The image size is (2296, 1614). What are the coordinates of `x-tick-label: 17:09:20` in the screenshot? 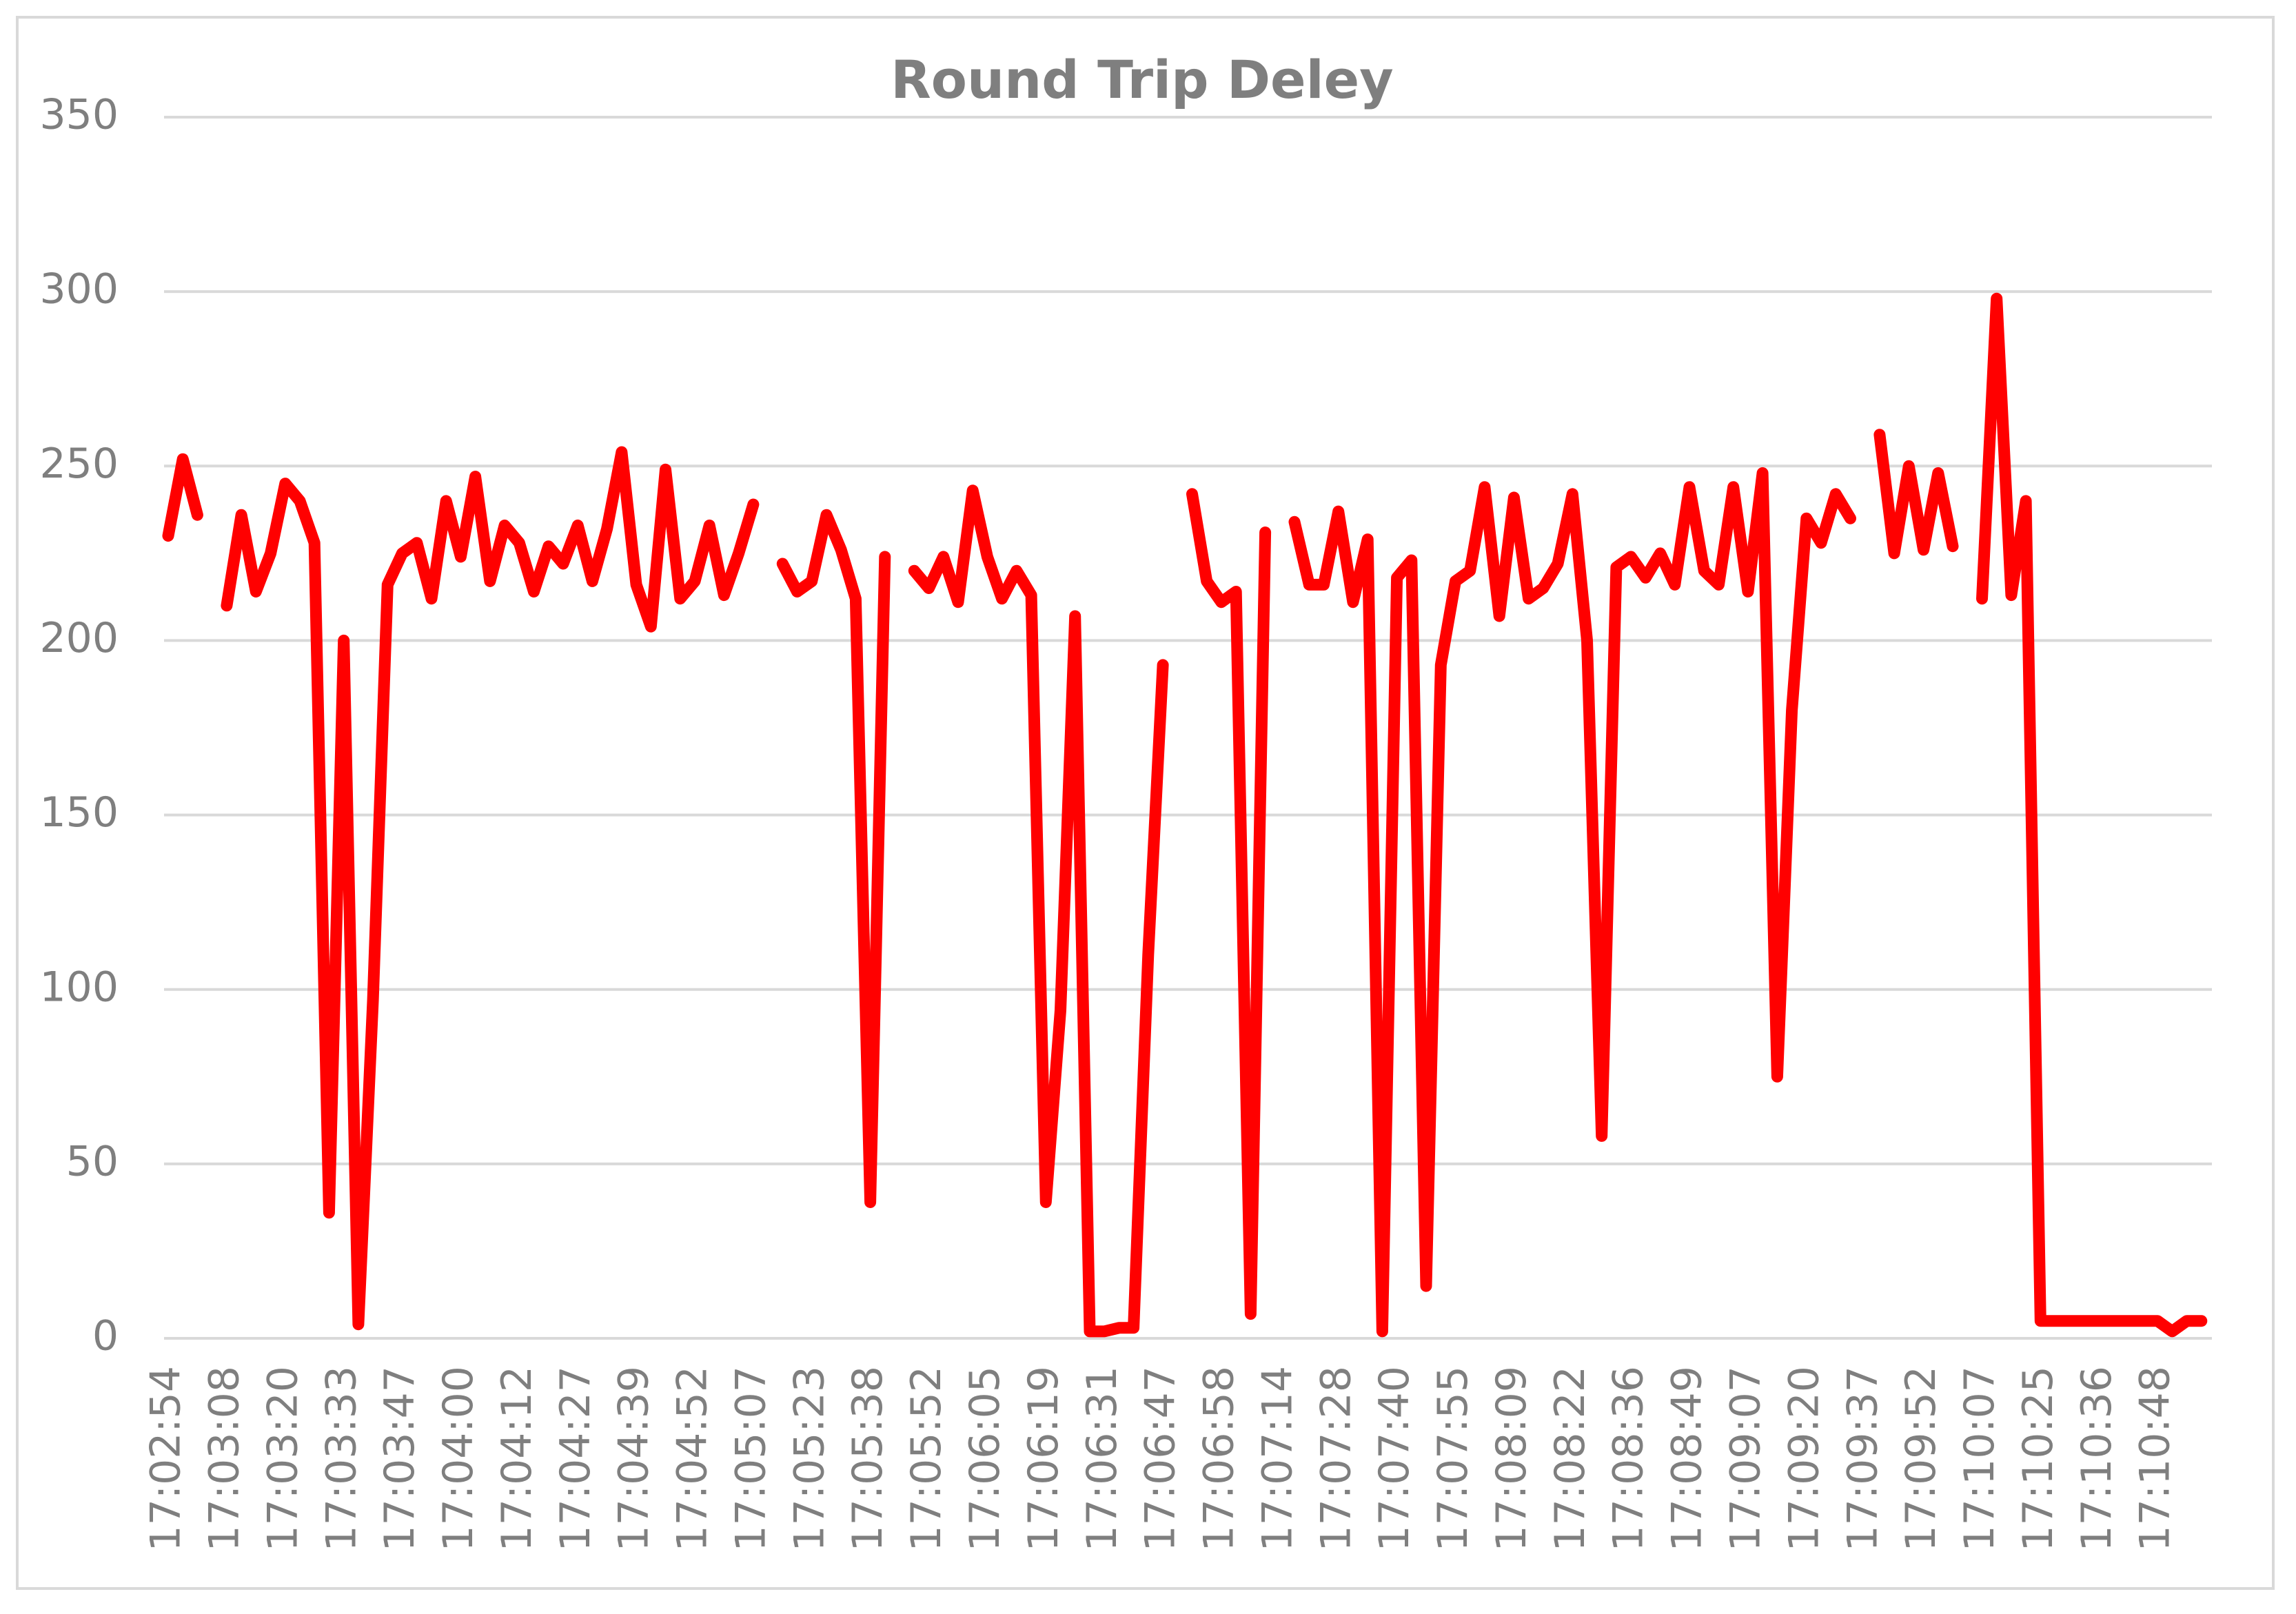 It's located at (1804, 1458).